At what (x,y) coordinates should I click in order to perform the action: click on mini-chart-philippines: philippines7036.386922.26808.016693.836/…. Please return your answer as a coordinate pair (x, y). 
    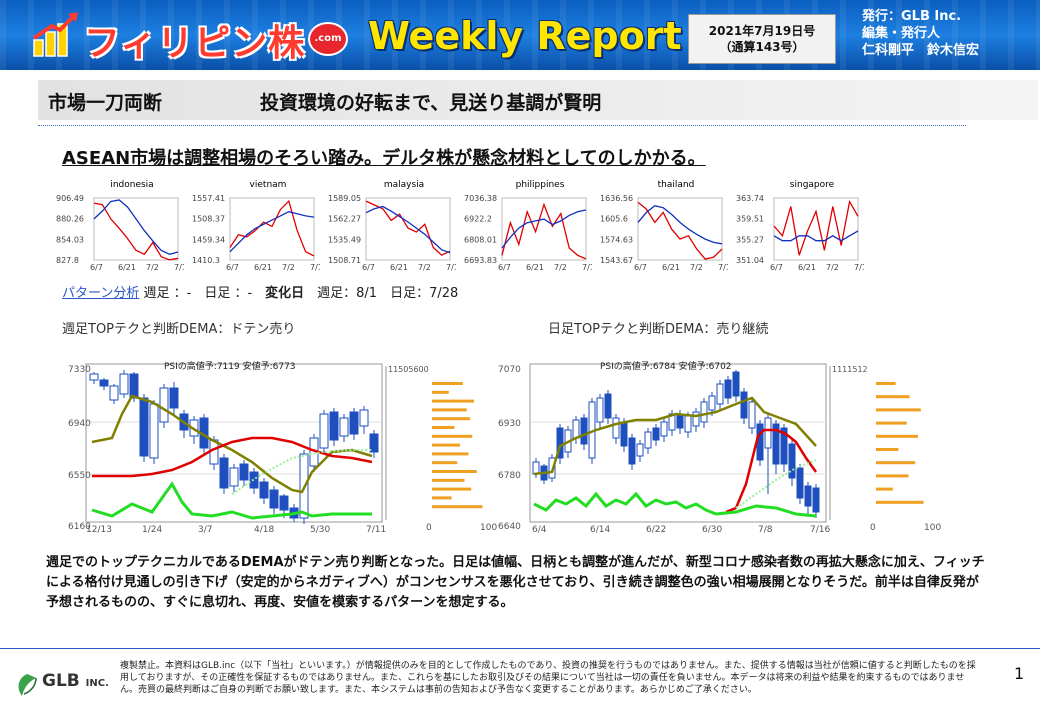
    Looking at the image, I should click on (528, 226).